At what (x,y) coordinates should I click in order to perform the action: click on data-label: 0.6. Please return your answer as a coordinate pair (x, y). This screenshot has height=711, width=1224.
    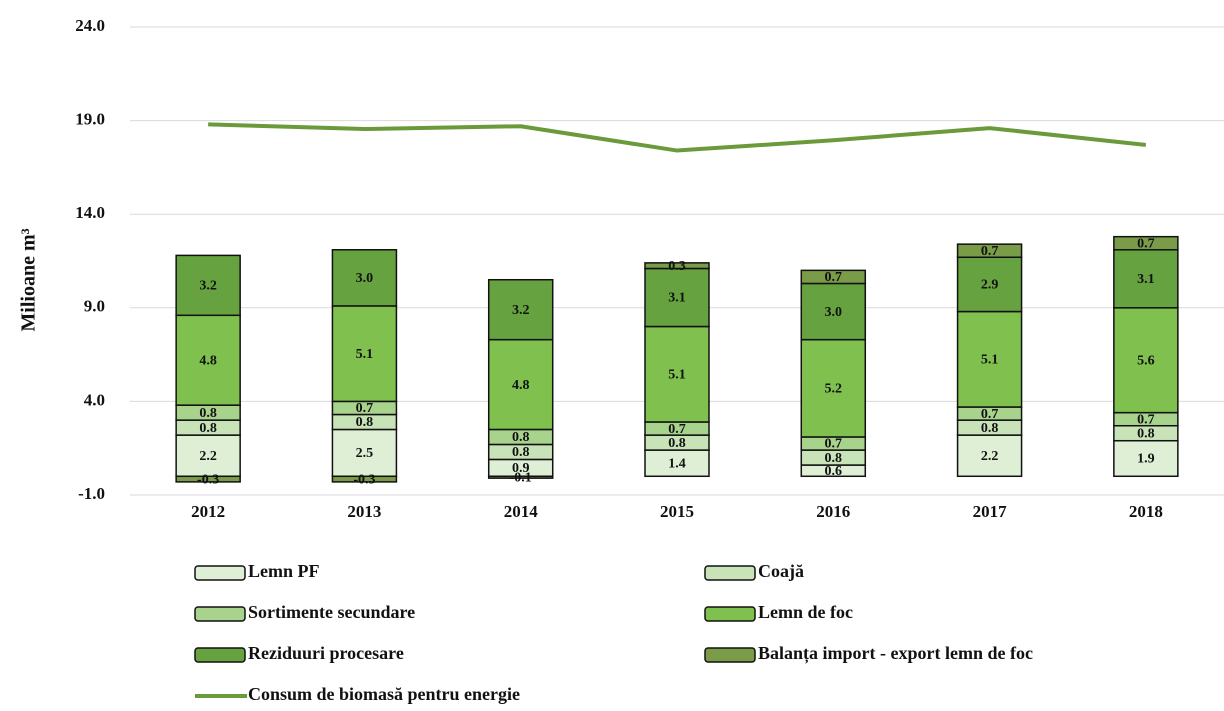
    Looking at the image, I should click on (834, 471).